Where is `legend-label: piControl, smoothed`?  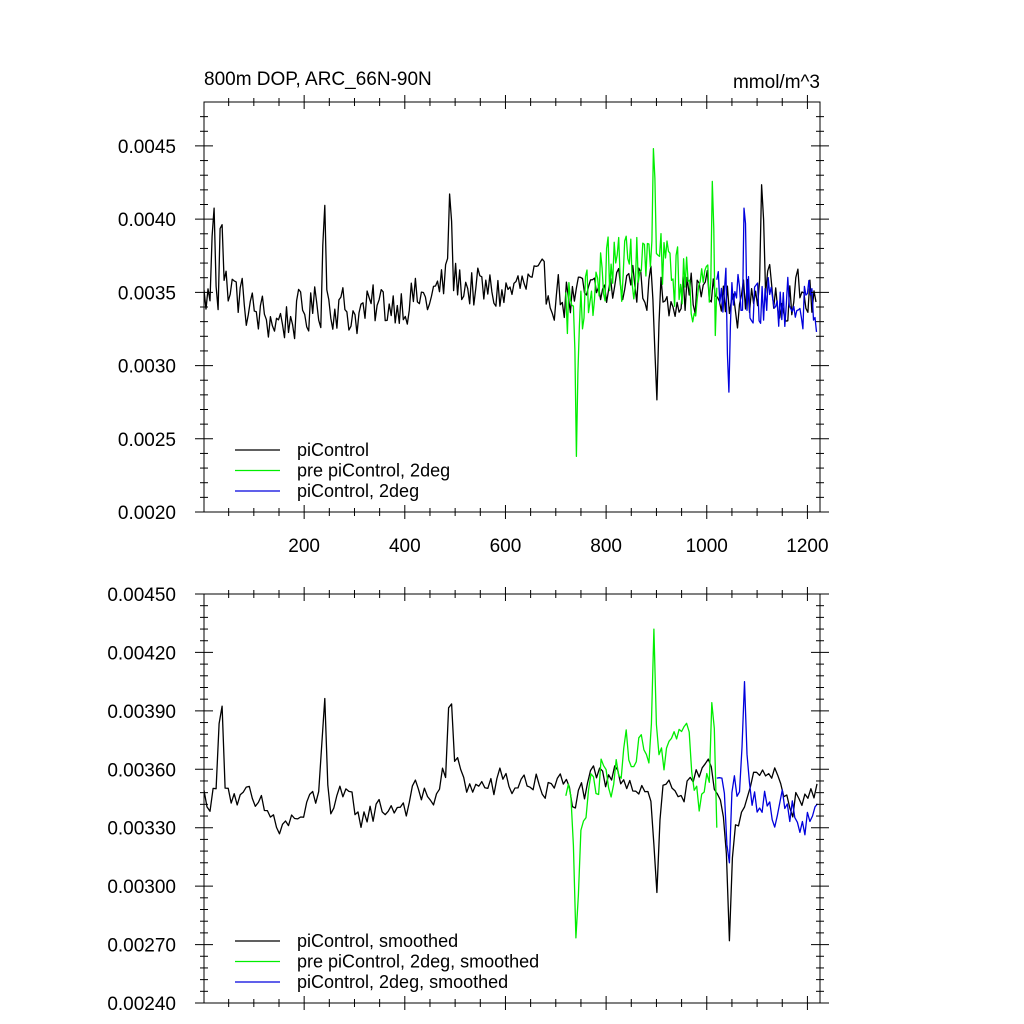 legend-label: piControl, smoothed is located at coordinates (377, 941).